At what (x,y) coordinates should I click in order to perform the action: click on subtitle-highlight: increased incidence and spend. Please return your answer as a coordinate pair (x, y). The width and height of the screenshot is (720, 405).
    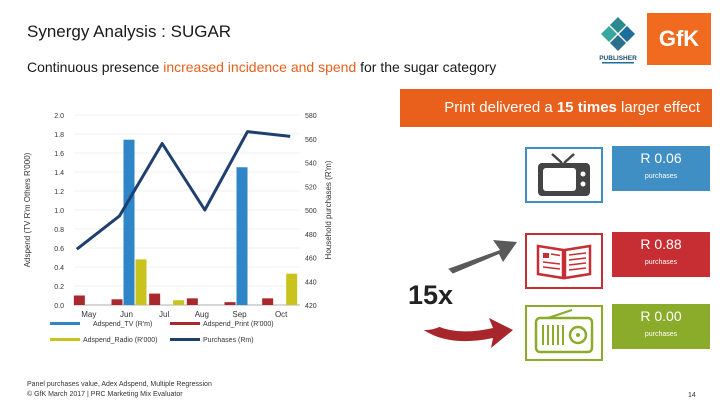
    Looking at the image, I should click on (260, 67).